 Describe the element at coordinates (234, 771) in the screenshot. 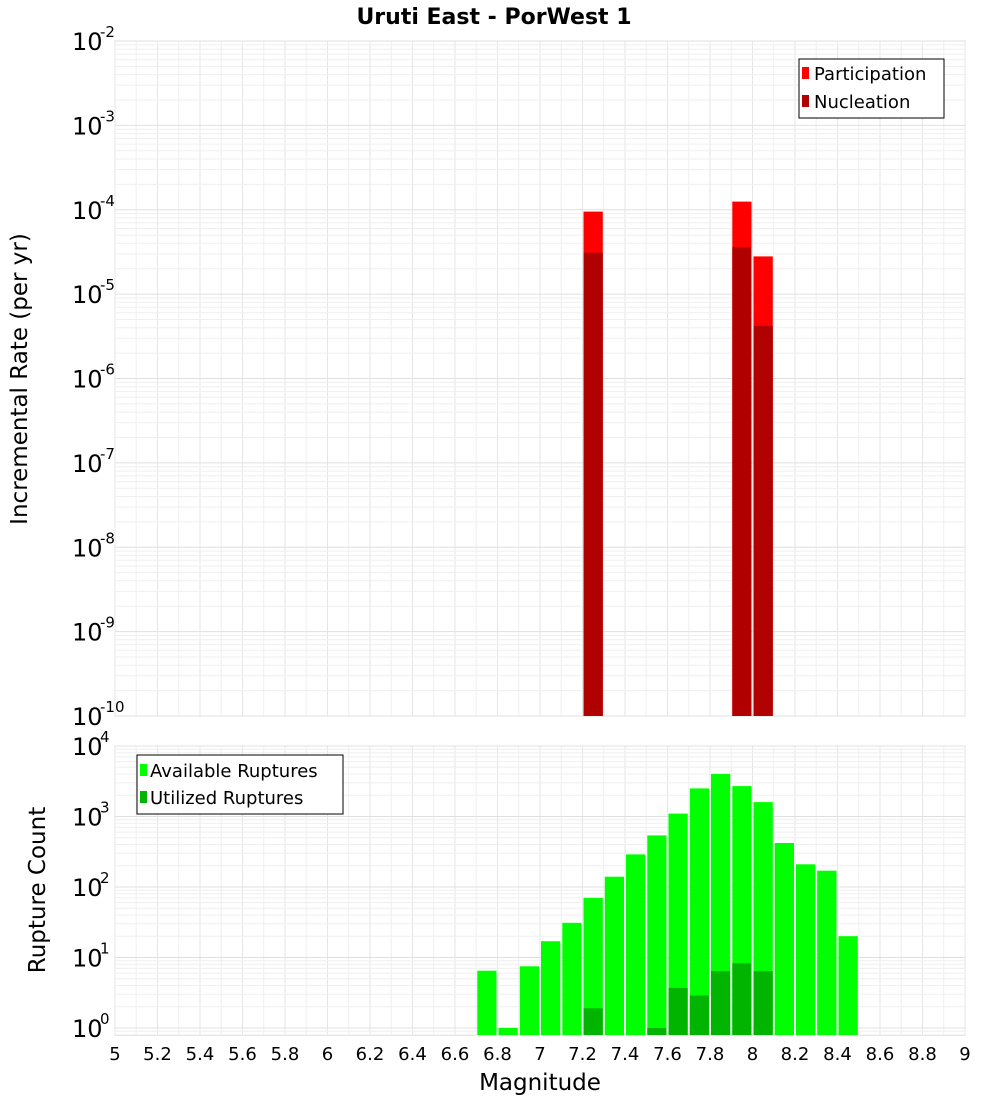

I see `legend-label-available: Available Ruptures` at that location.